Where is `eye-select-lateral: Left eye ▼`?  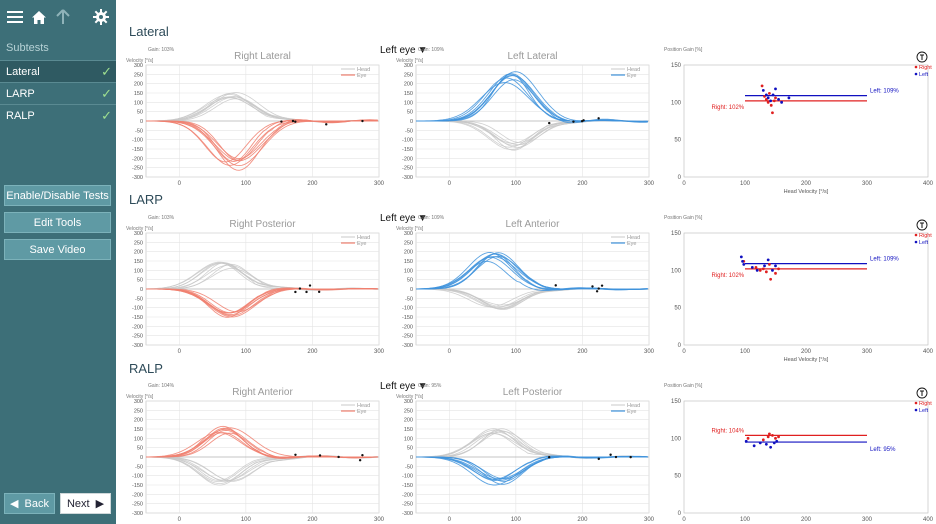 eye-select-lateral: Left eye ▼ is located at coordinates (404, 50).